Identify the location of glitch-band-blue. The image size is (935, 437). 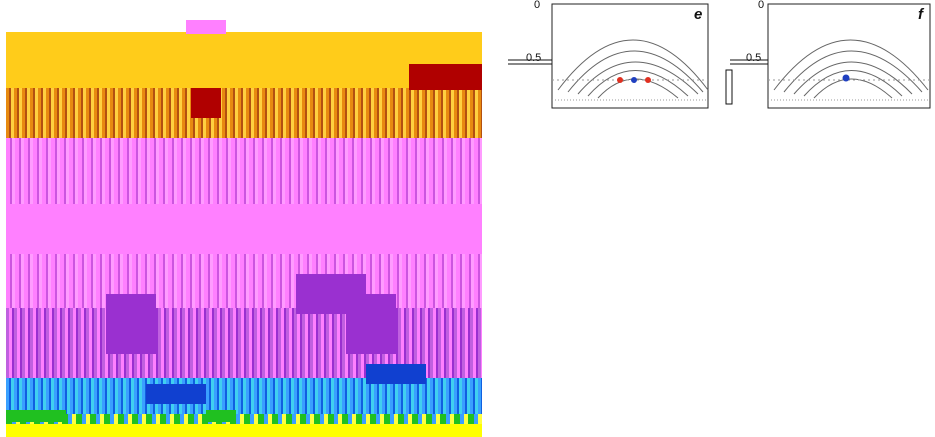
(244, 396).